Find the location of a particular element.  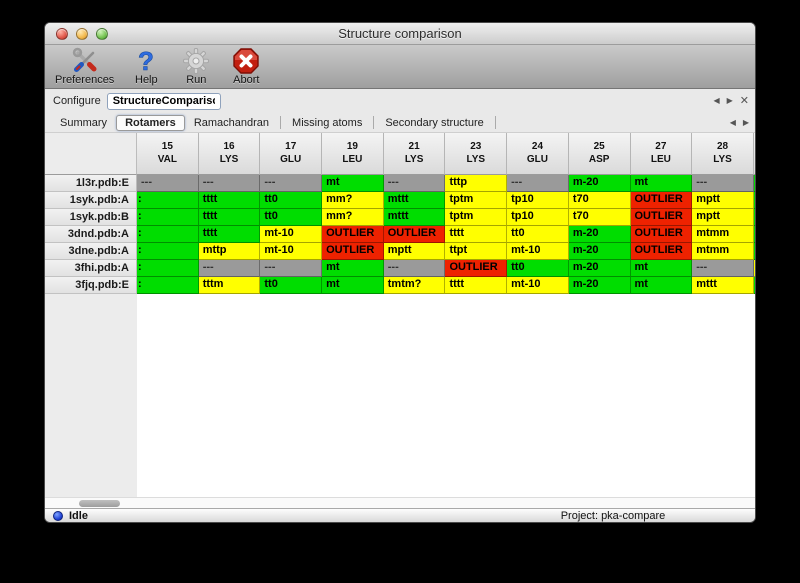

column-header-27: 27 LEU is located at coordinates (661, 154).